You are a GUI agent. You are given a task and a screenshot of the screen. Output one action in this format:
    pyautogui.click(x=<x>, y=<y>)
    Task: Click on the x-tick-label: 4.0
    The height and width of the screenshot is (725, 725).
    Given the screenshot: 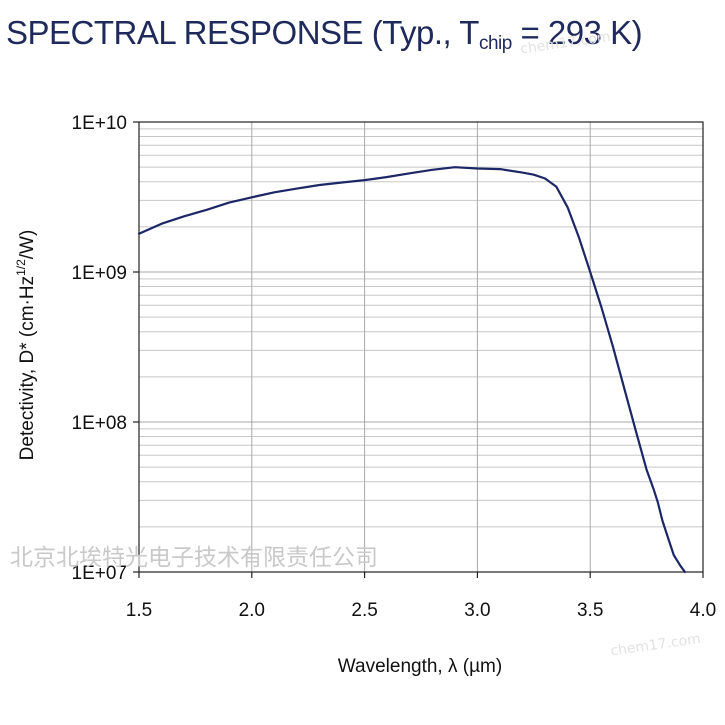 What is the action you would take?
    pyautogui.click(x=703, y=610)
    